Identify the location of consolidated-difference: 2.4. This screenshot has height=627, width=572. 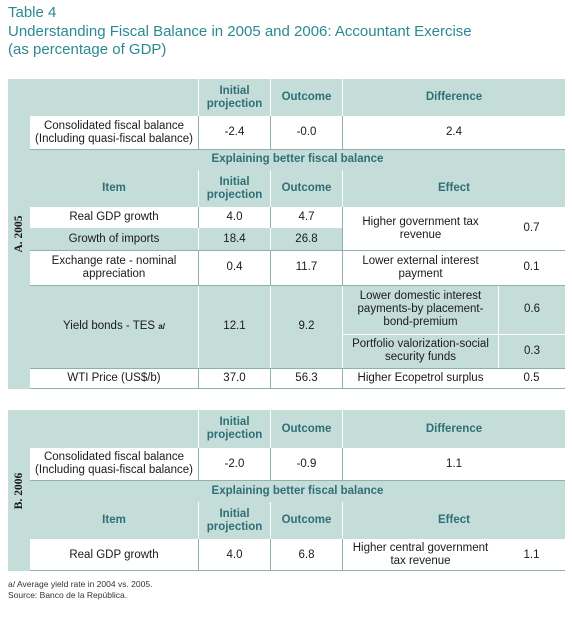
(453, 132).